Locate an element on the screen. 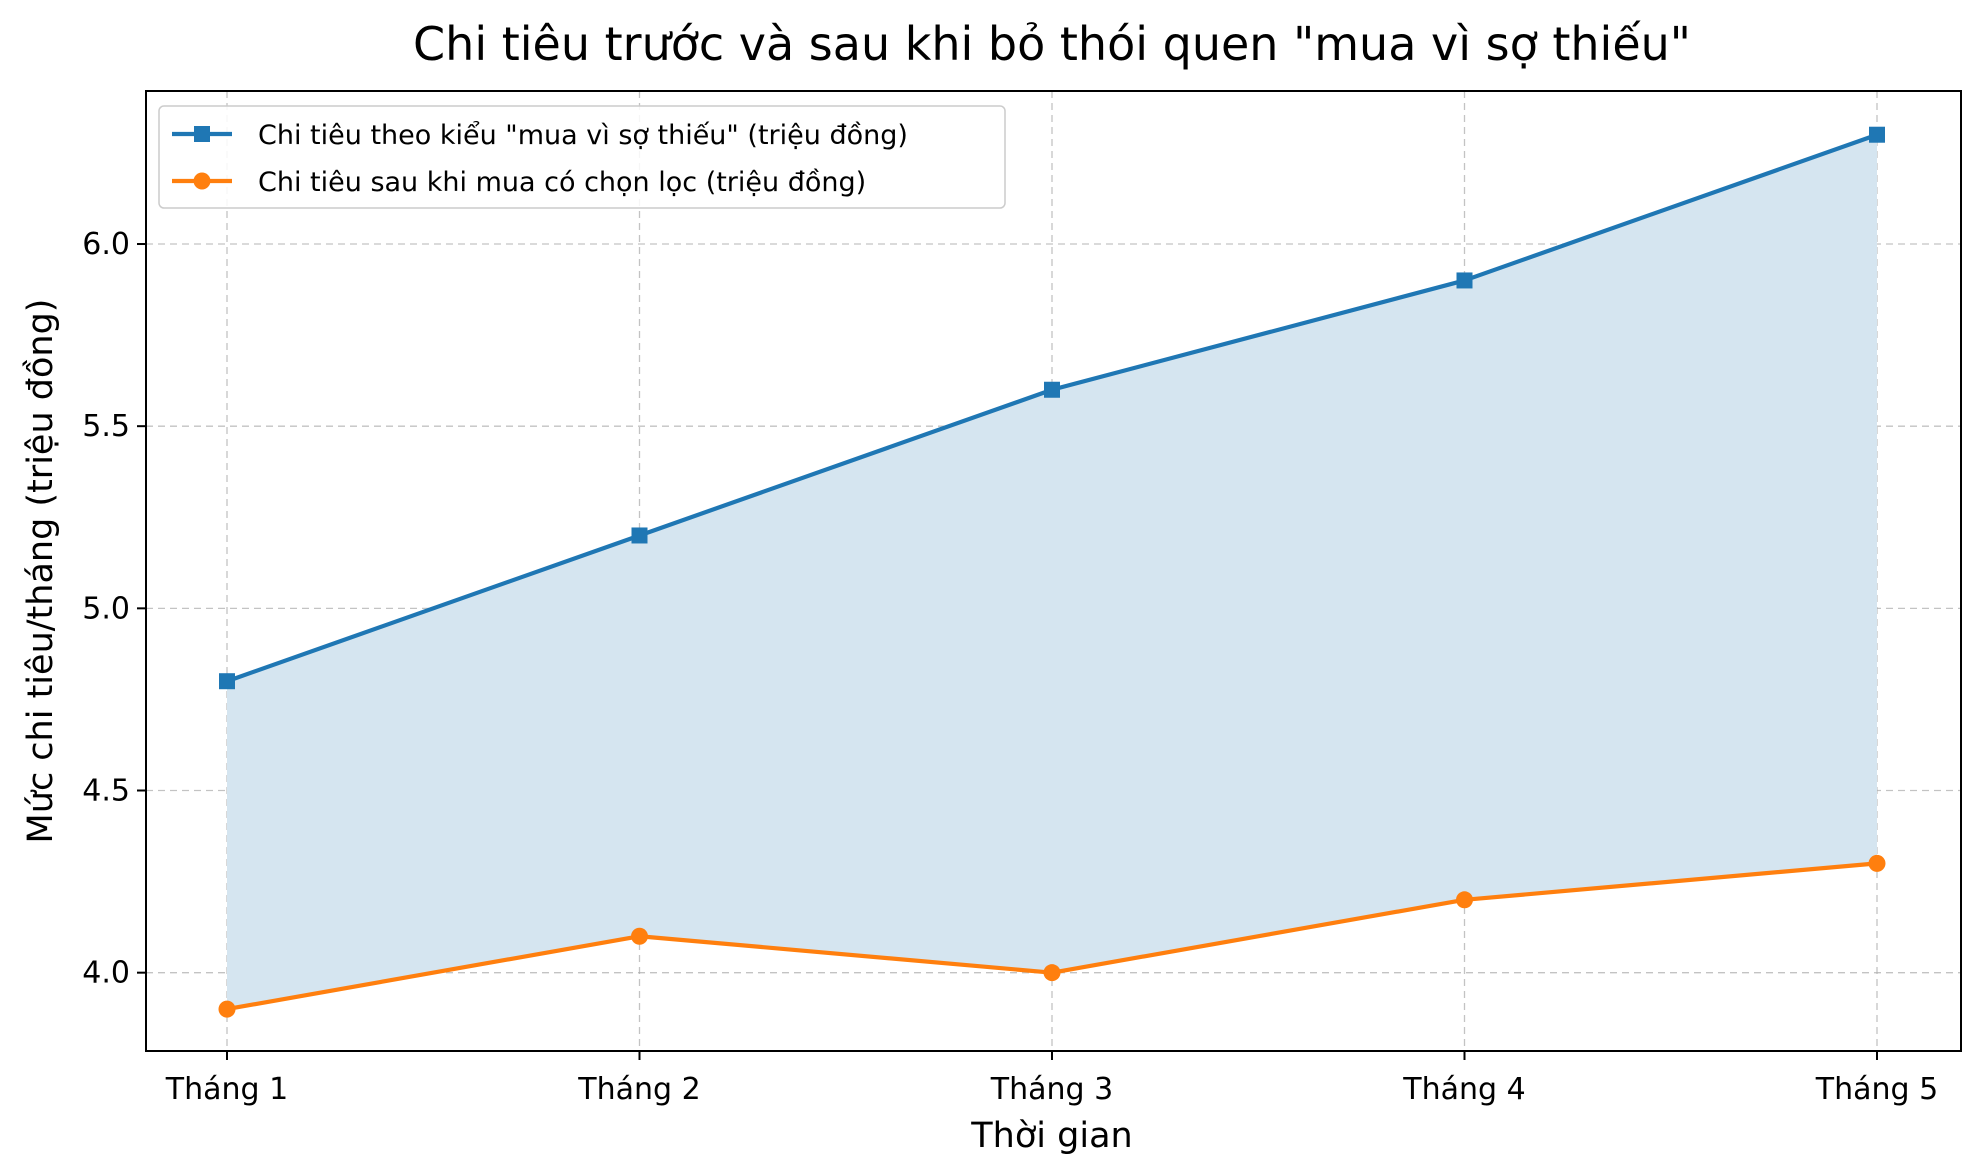  x-tick-label: Tháng 3 is located at coordinates (1051, 1089).